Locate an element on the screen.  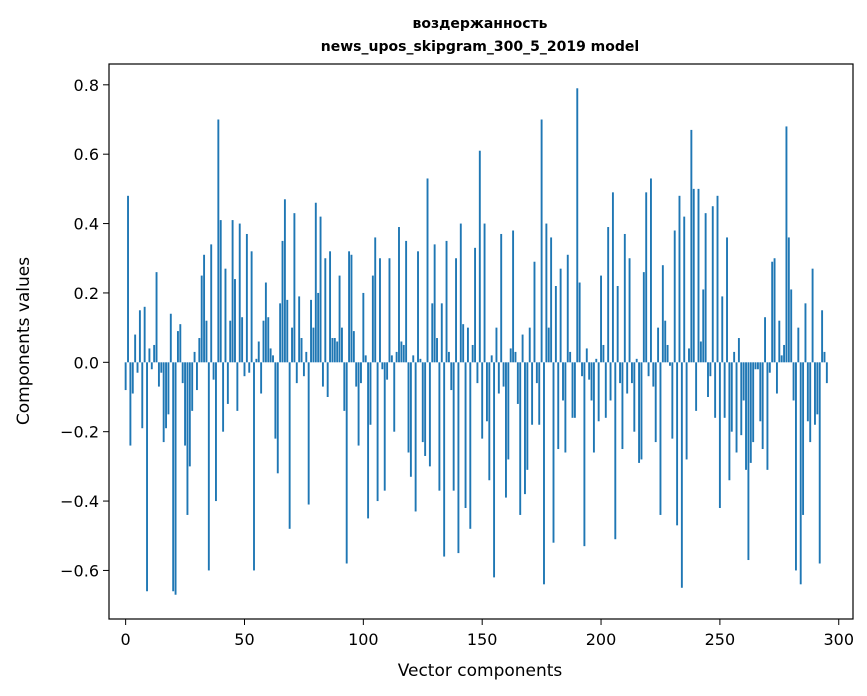
y-axis-label: Components values is located at coordinates (24, 341).